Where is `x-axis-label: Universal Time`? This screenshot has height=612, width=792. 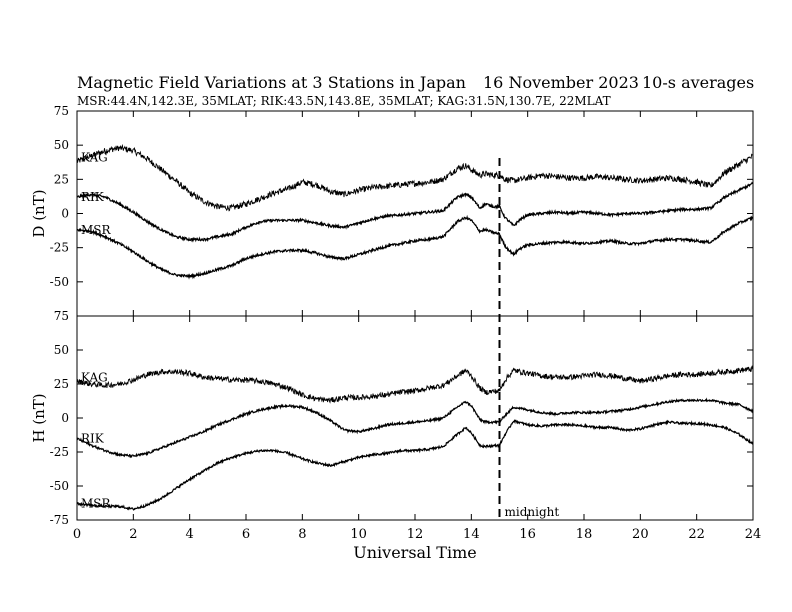
x-axis-label: Universal Time is located at coordinates (414, 552).